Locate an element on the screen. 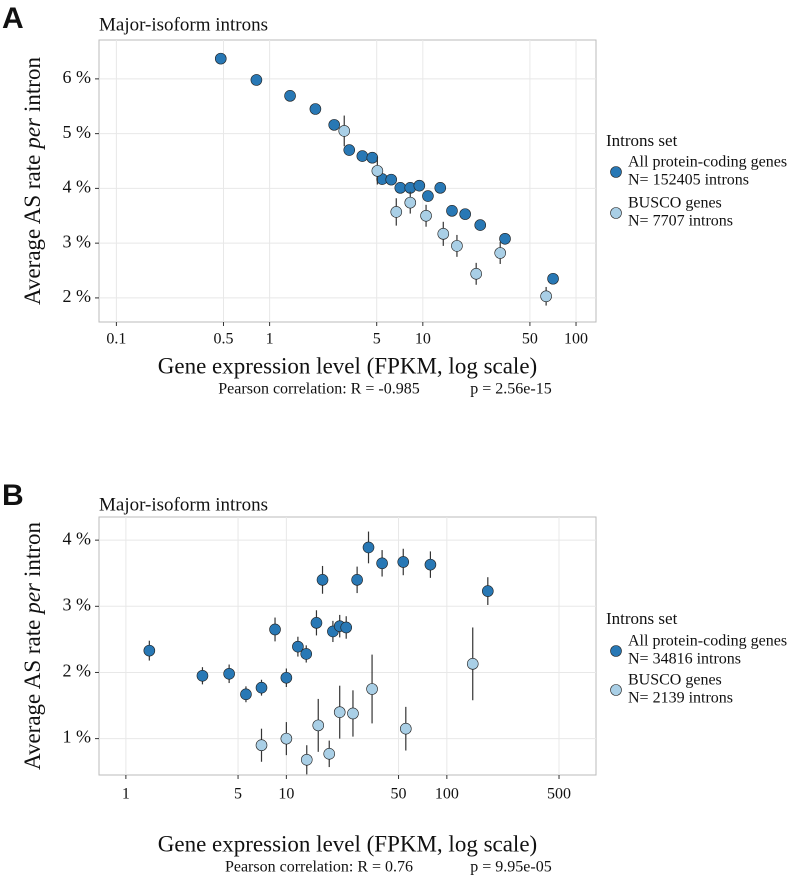 This screenshot has width=796, height=880. y-axis-label-part: per is located at coordinates (32, 134).